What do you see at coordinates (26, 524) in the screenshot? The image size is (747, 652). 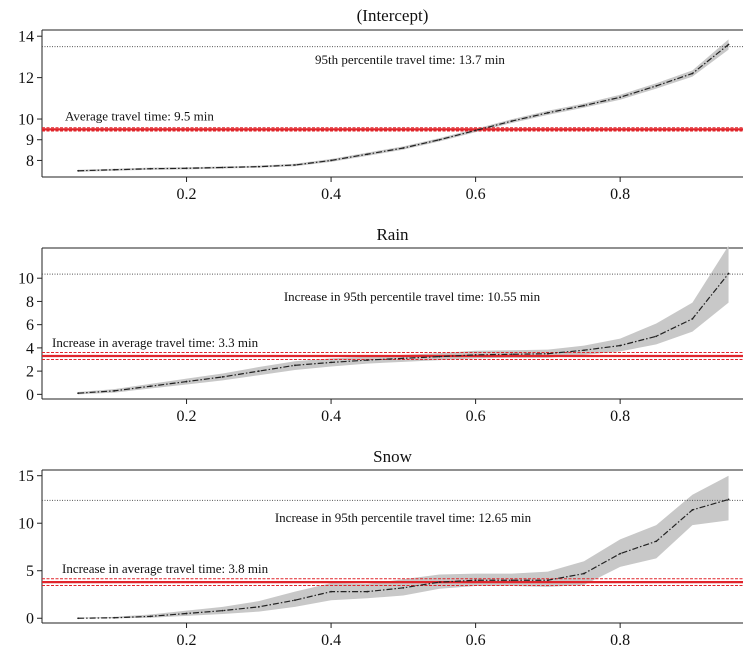 I see `snow-ytick-label-2: 10` at bounding box center [26, 524].